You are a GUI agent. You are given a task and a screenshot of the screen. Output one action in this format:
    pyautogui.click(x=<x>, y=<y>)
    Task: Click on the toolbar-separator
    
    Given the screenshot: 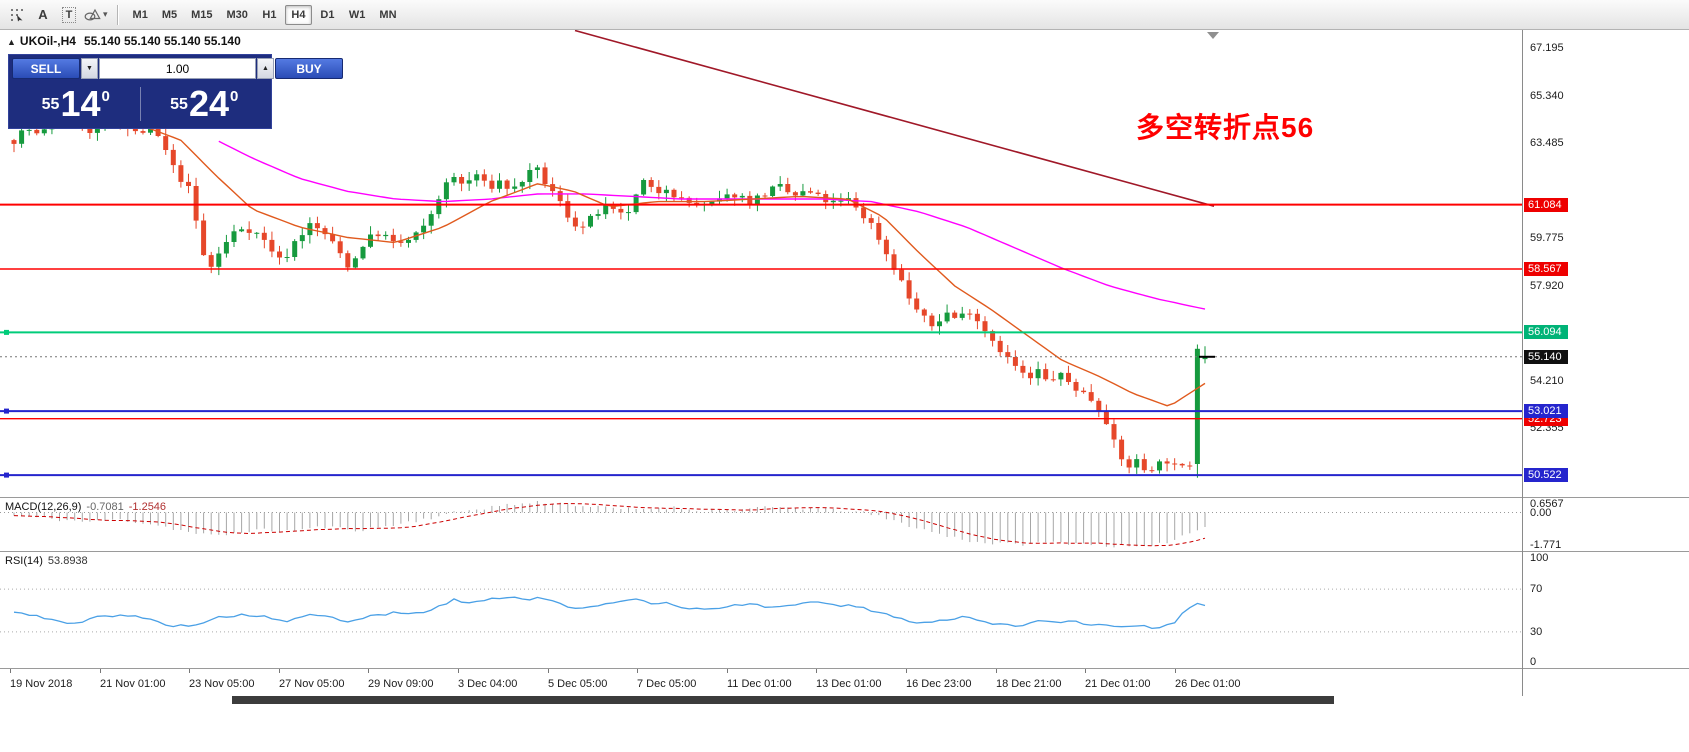 What is the action you would take?
    pyautogui.click(x=117, y=14)
    